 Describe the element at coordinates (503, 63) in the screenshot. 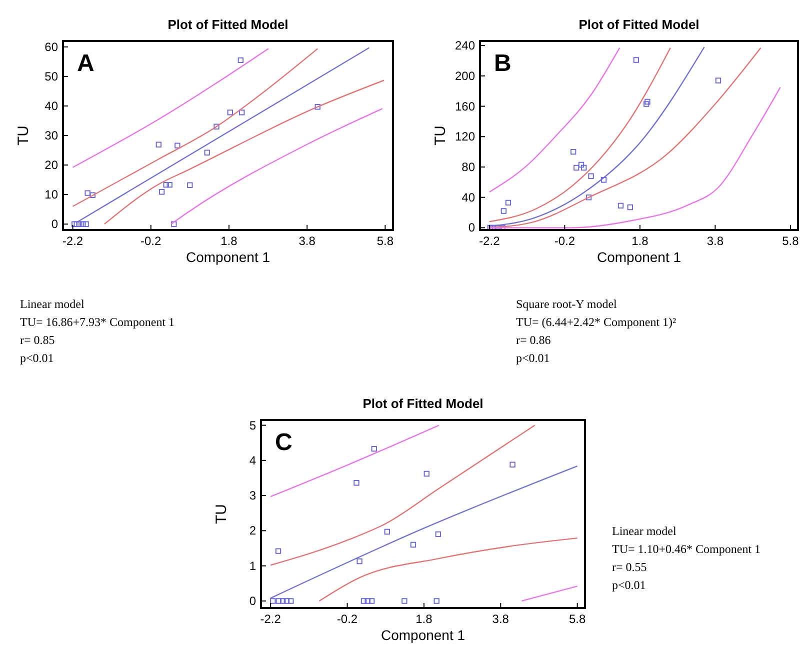

I see `annotation: B` at that location.